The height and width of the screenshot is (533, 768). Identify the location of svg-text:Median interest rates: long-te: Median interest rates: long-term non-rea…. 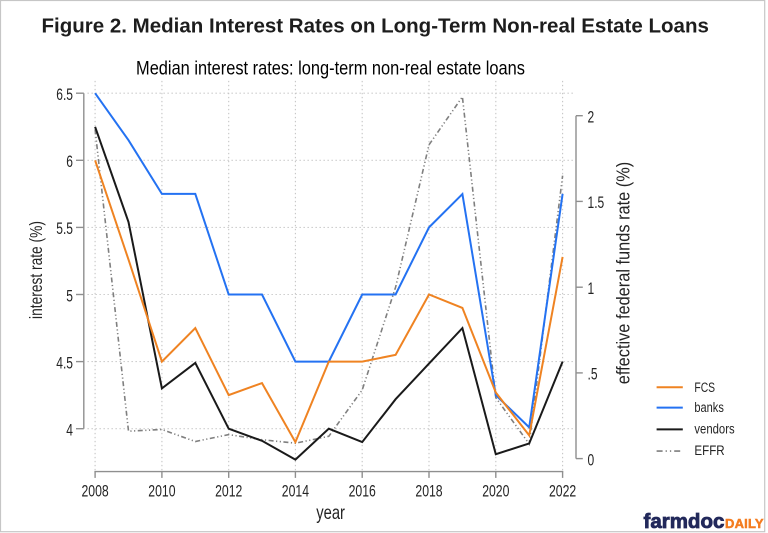
(330, 68).